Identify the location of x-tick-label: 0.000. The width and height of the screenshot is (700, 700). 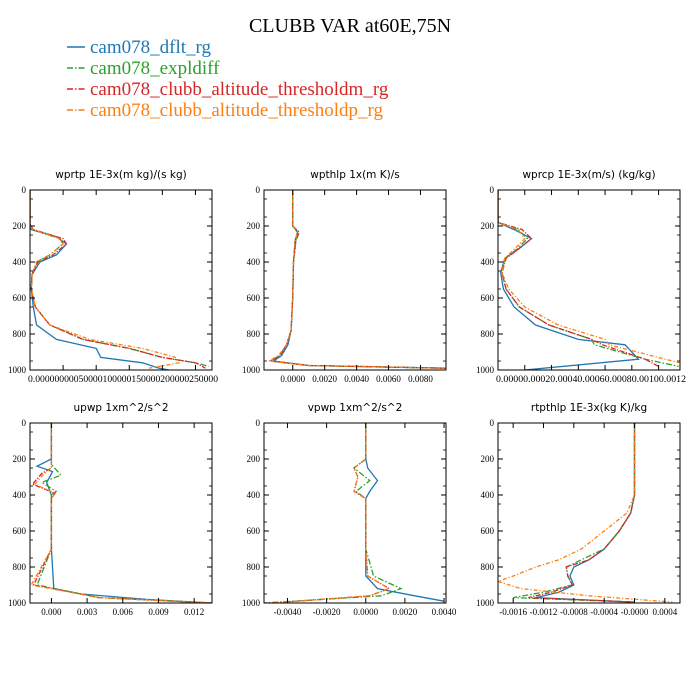
(51, 612).